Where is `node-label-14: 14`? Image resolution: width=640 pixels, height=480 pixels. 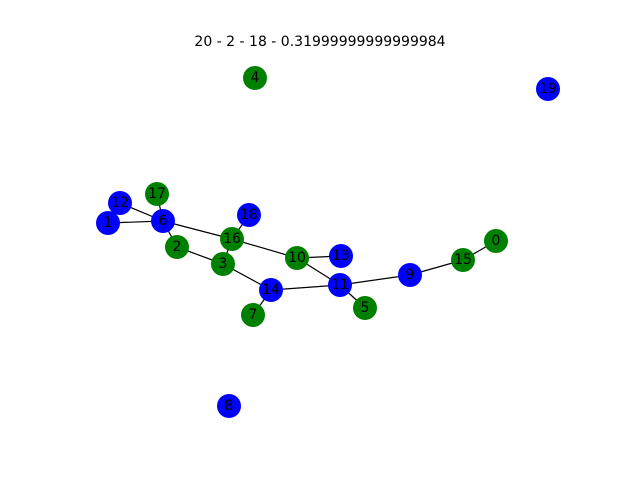 node-label-14: 14 is located at coordinates (271, 290).